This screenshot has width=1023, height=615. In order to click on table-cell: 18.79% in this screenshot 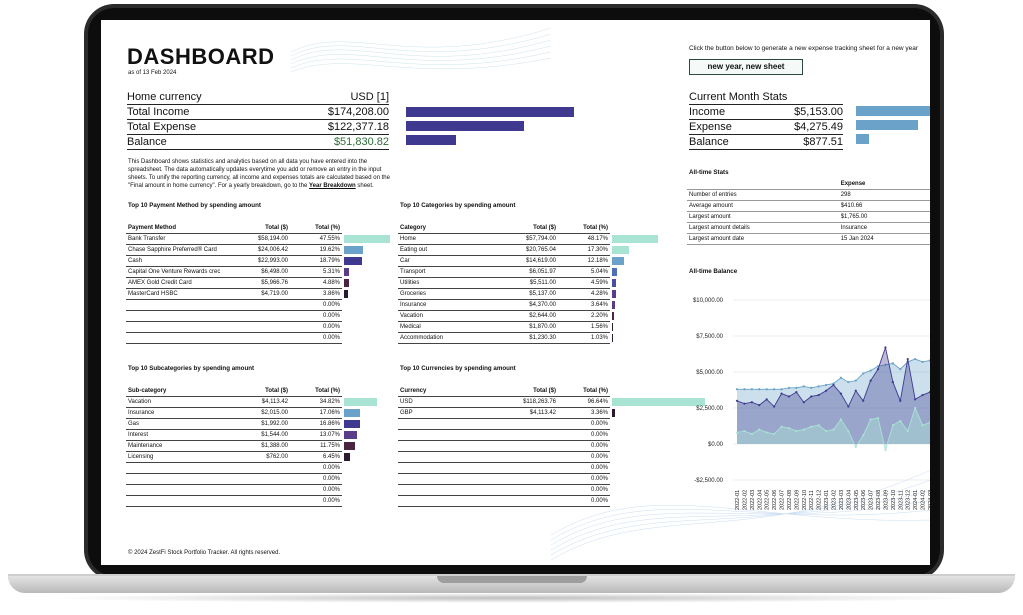, I will do `click(316, 261)`.